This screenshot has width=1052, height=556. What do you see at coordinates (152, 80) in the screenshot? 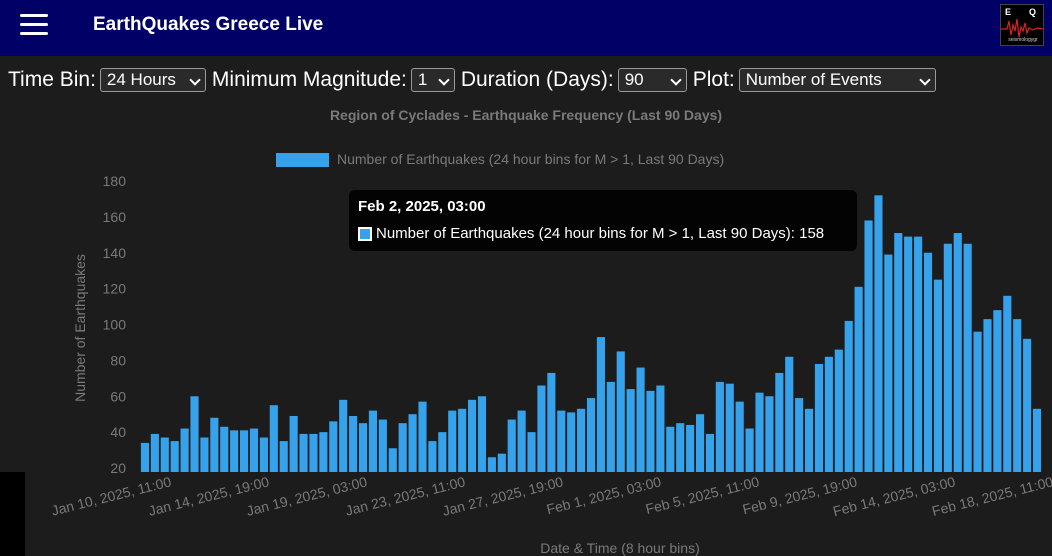
I see `time-bin-select: 24 Hours` at bounding box center [152, 80].